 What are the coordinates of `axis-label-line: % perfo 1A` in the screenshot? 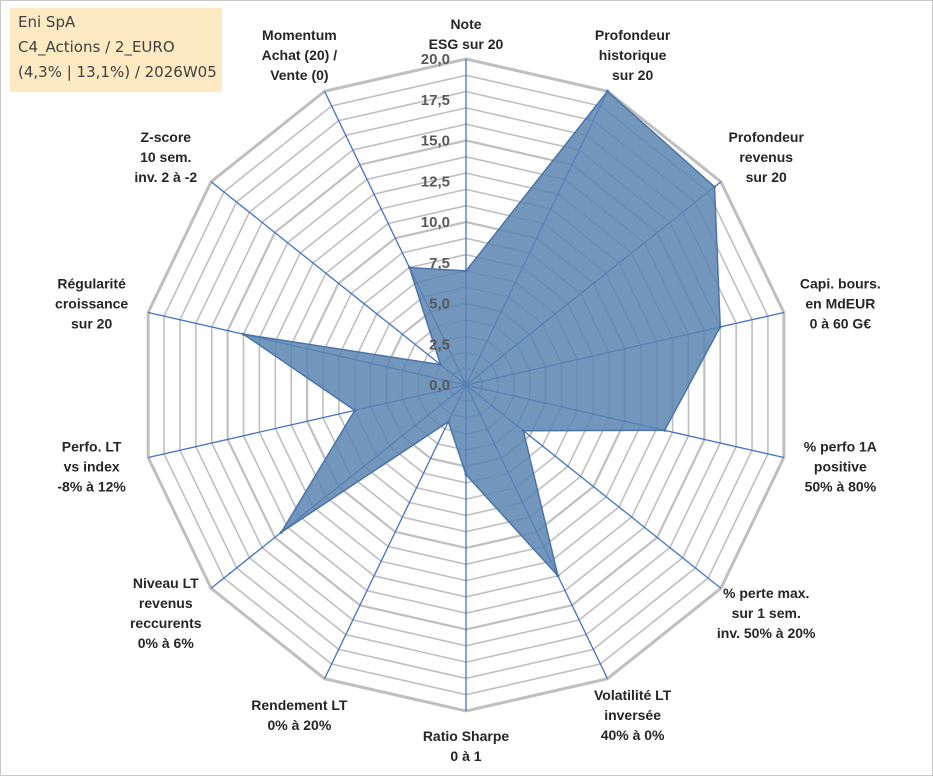 It's located at (840, 446).